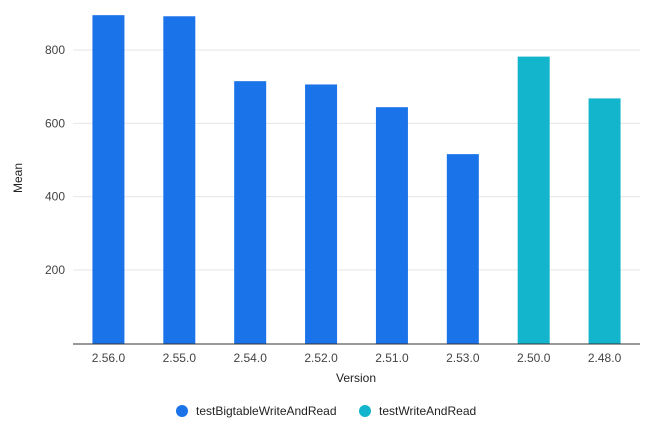 The image size is (650, 447). Describe the element at coordinates (427, 411) in the screenshot. I see `legend-label: testWriteAndRead` at that location.